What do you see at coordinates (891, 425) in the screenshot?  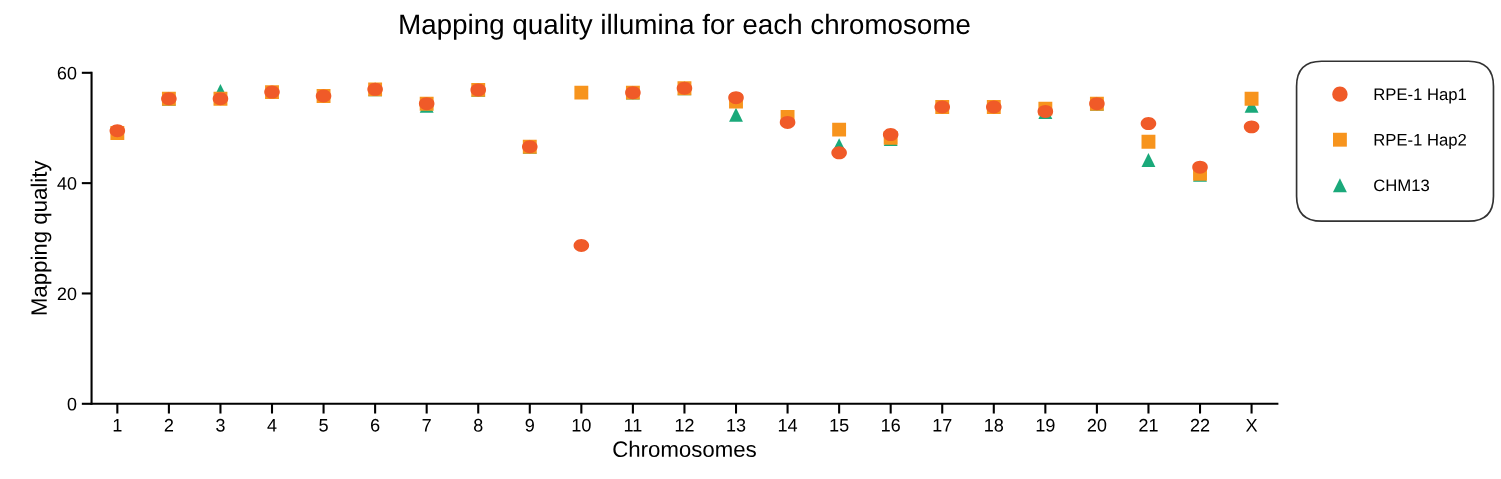 I see `x-tick-label: 16` at bounding box center [891, 425].